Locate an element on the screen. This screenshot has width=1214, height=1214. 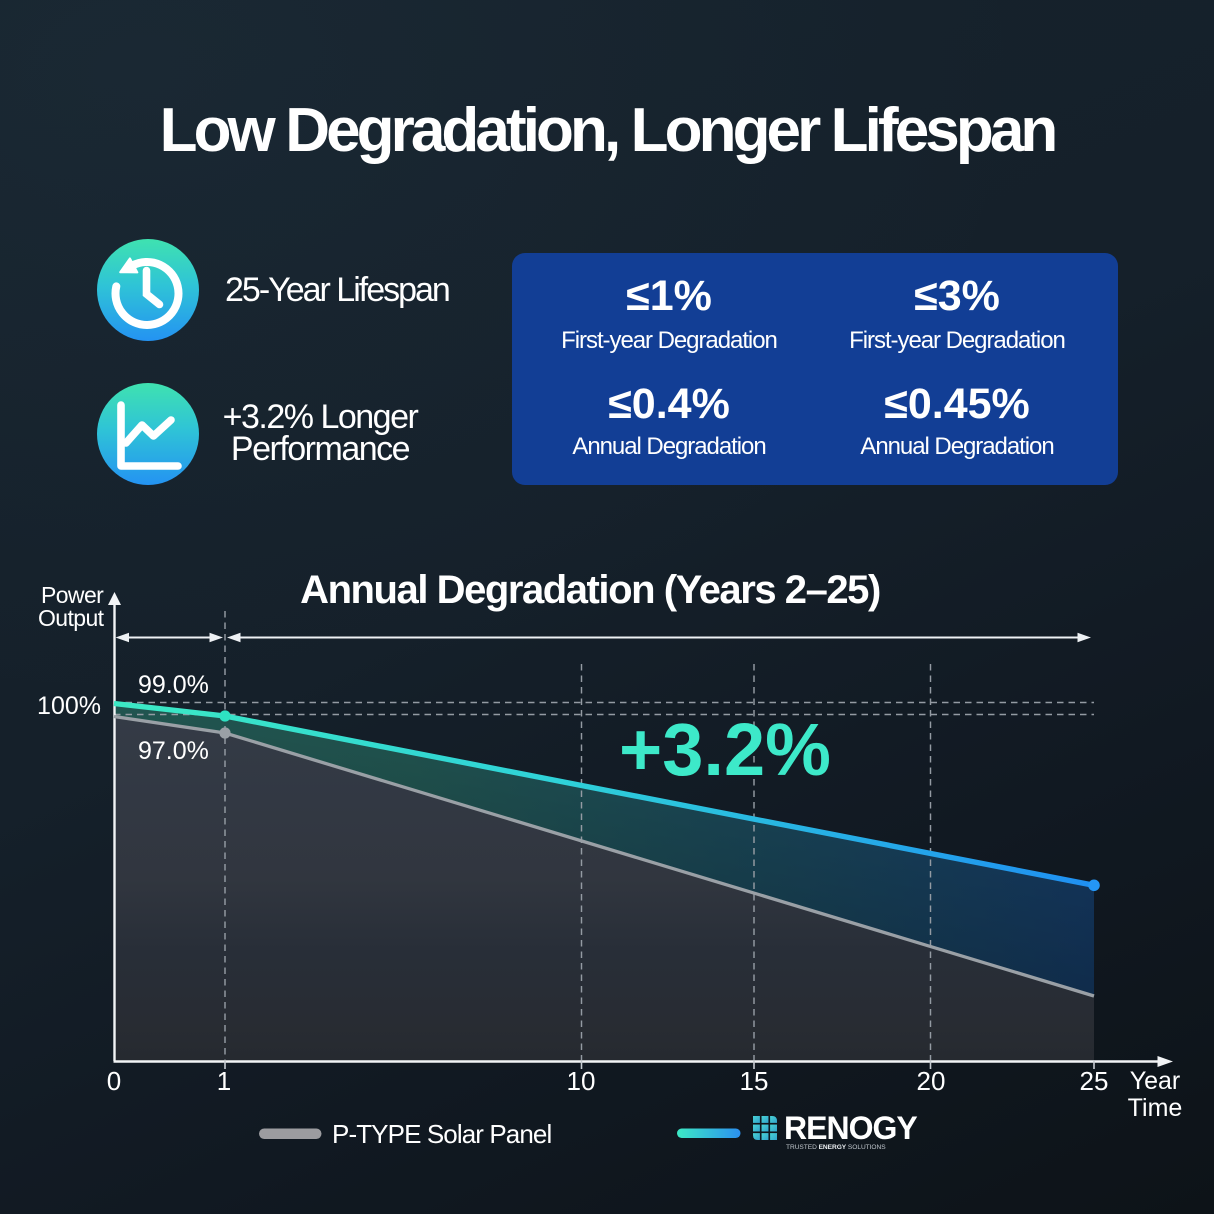
svg-text: Time is located at coordinates (1155, 1108).